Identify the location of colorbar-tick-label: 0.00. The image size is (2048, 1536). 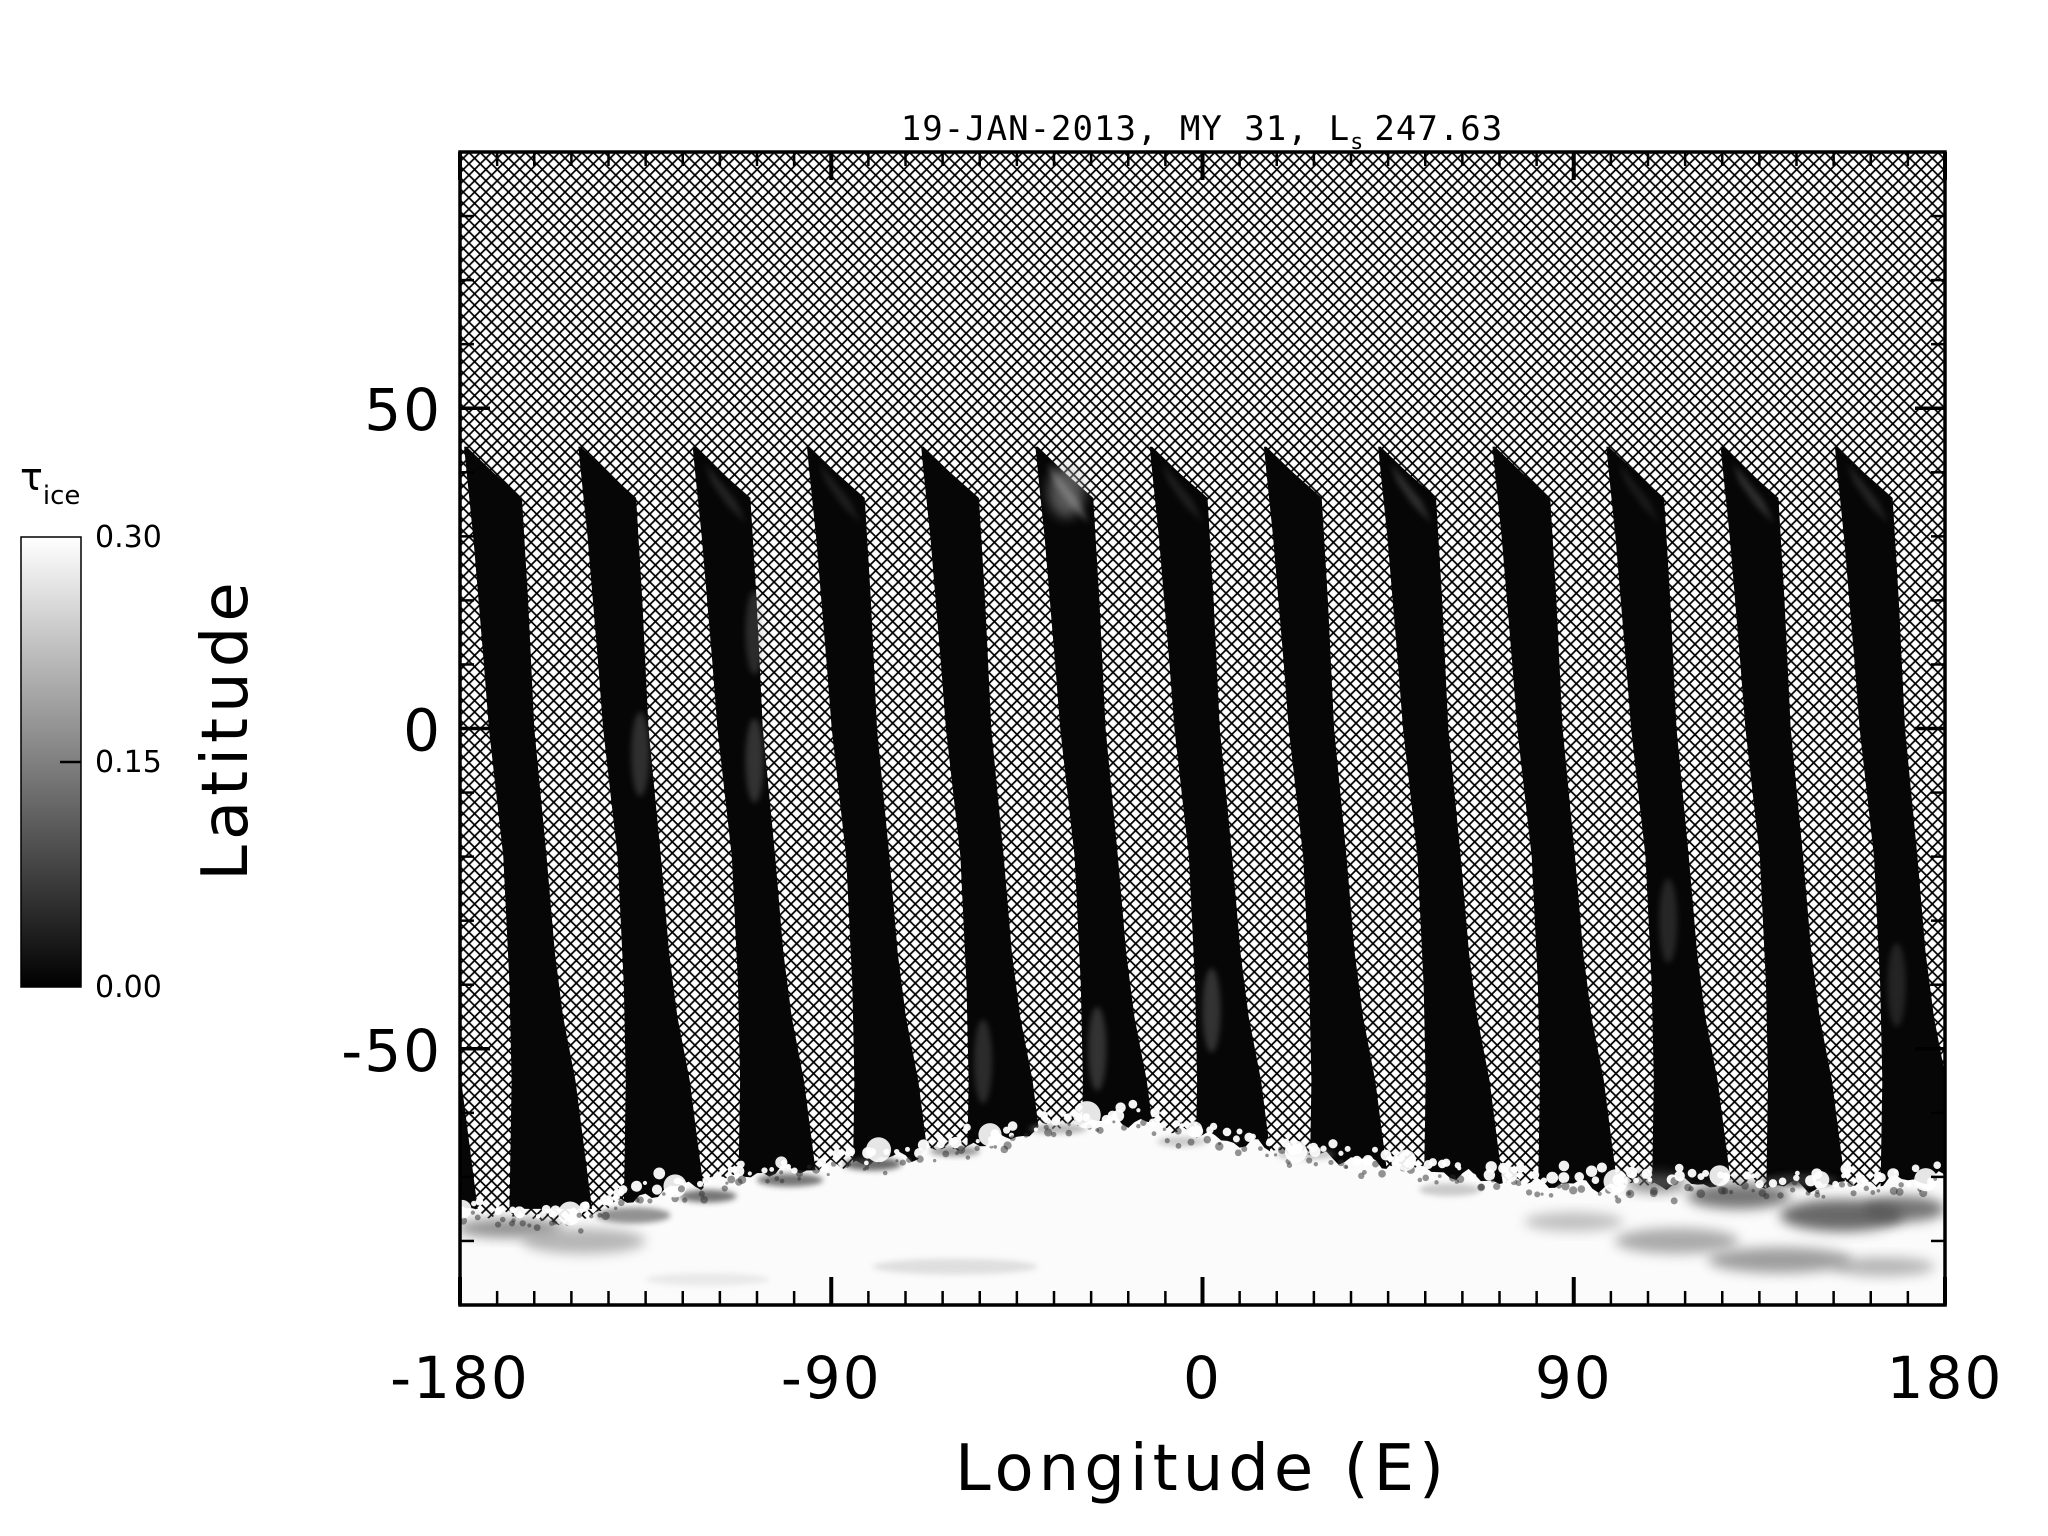
(128, 987).